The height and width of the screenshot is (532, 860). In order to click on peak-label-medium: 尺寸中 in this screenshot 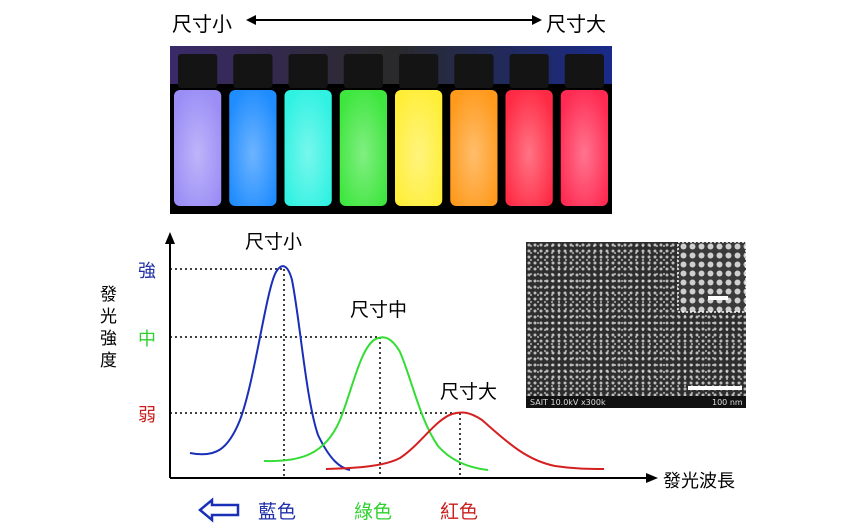, I will do `click(378, 310)`.